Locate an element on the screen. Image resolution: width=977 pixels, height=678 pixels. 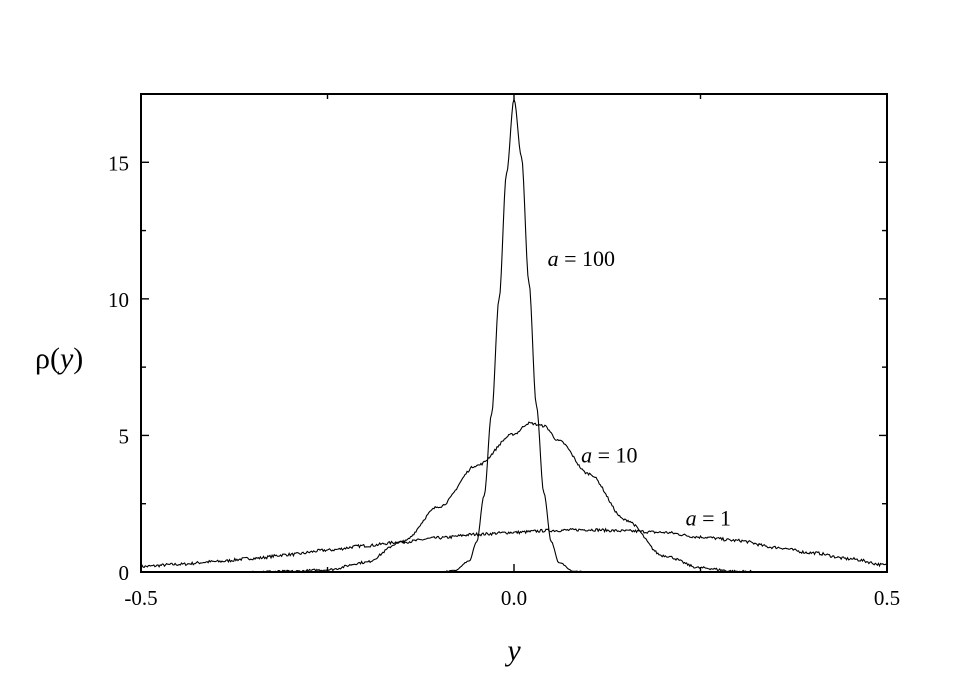
y-tick-label: 0 is located at coordinates (124, 573).